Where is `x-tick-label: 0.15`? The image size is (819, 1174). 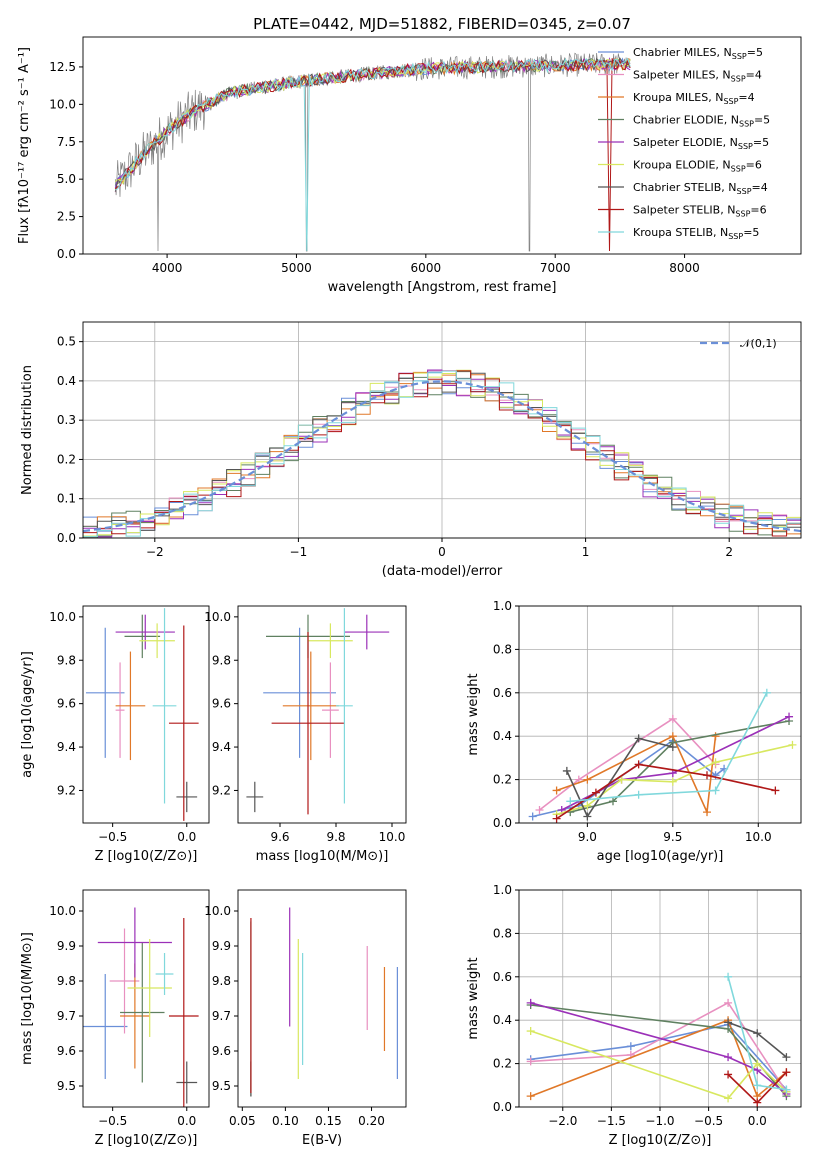
x-tick-label: 0.15 is located at coordinates (328, 1121).